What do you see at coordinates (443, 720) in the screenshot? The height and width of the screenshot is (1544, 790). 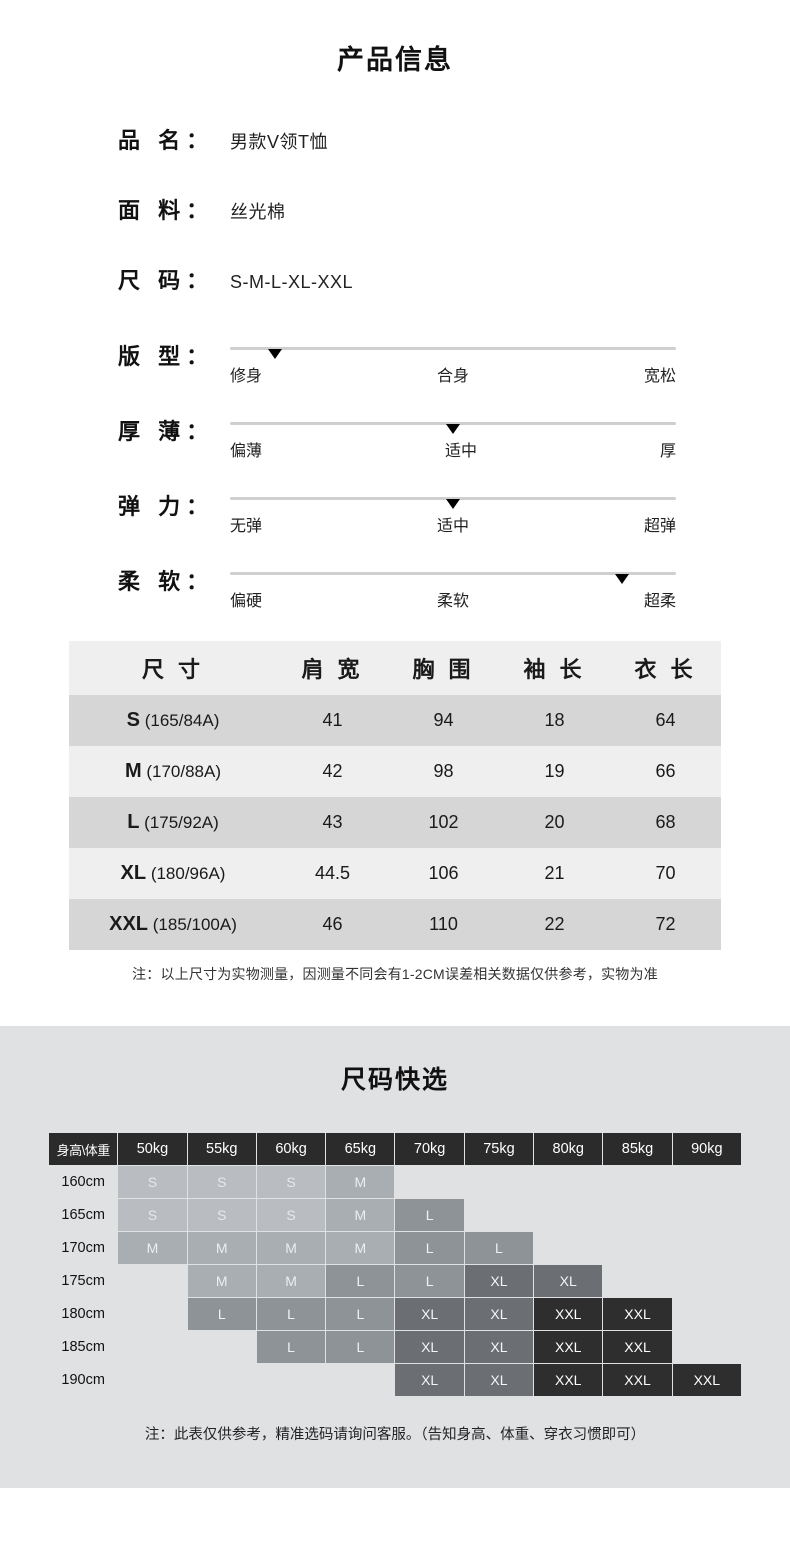 I see `chest-cell: 94` at bounding box center [443, 720].